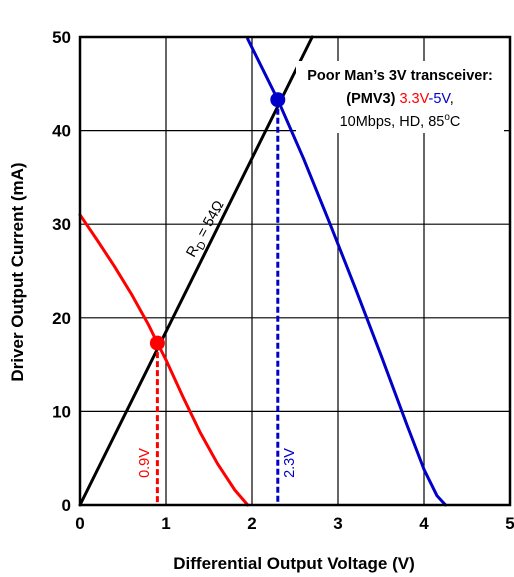 The width and height of the screenshot is (514, 577). What do you see at coordinates (61, 37) in the screenshot?
I see `y-tick-label: 50` at bounding box center [61, 37].